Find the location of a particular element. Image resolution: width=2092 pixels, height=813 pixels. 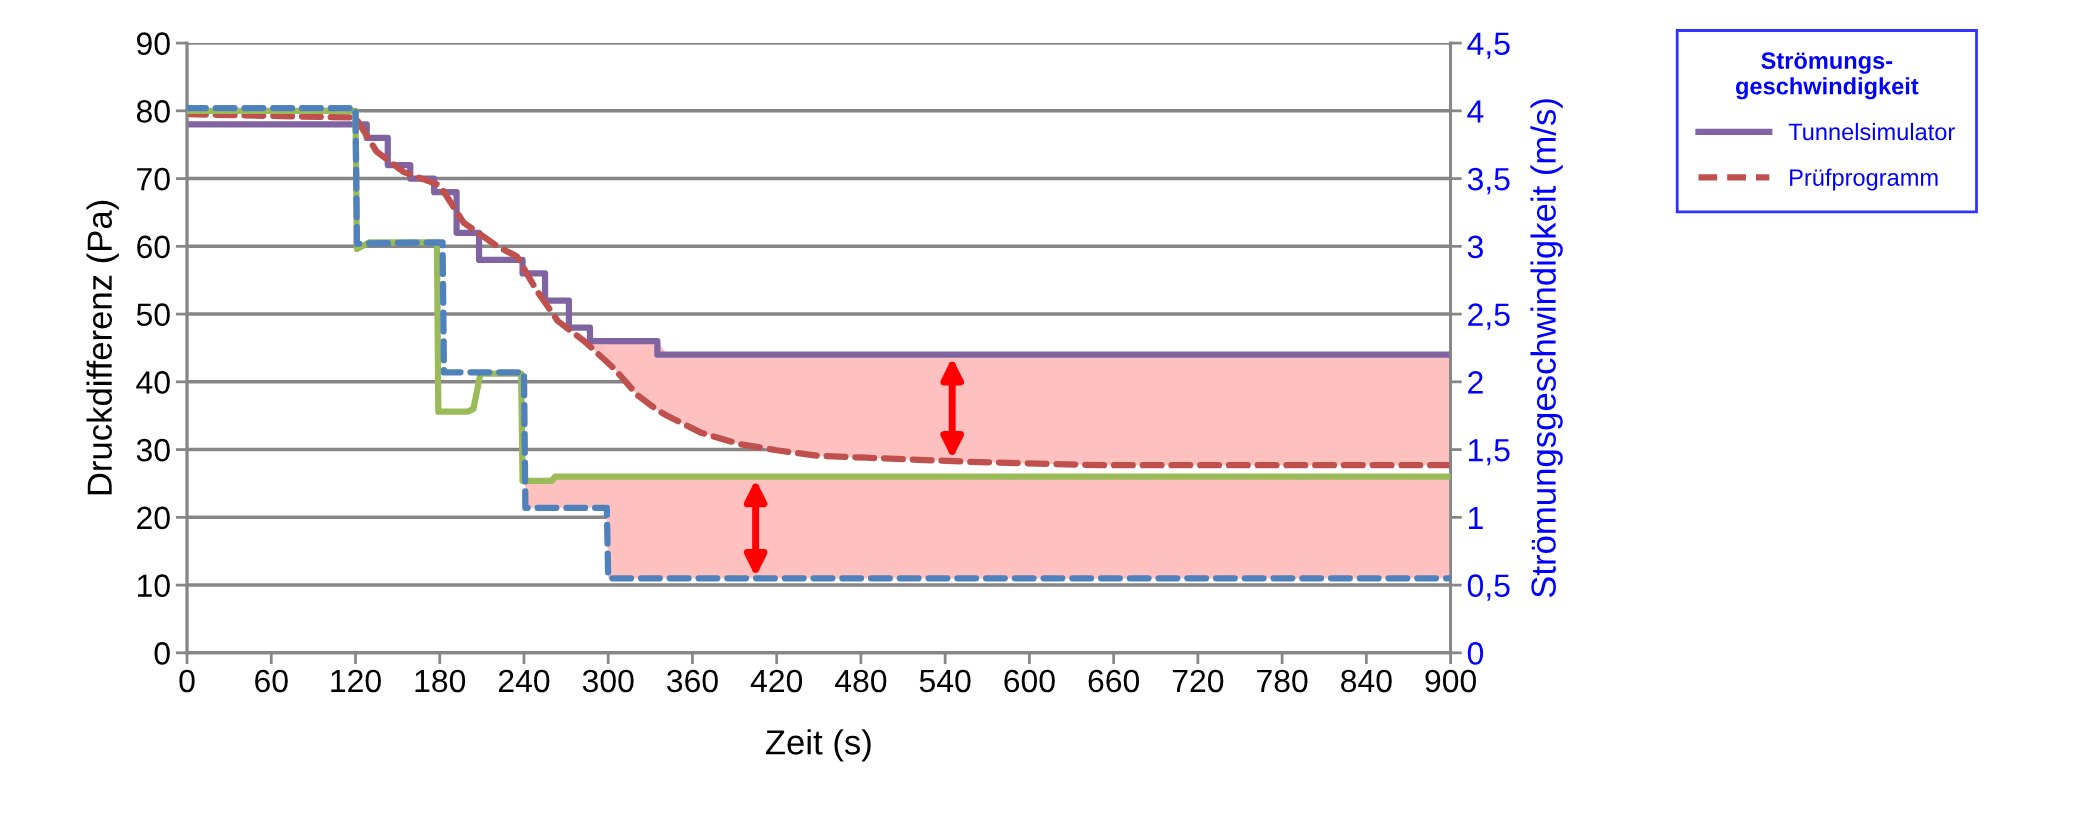

y-tick-label: 0 is located at coordinates (162, 653).